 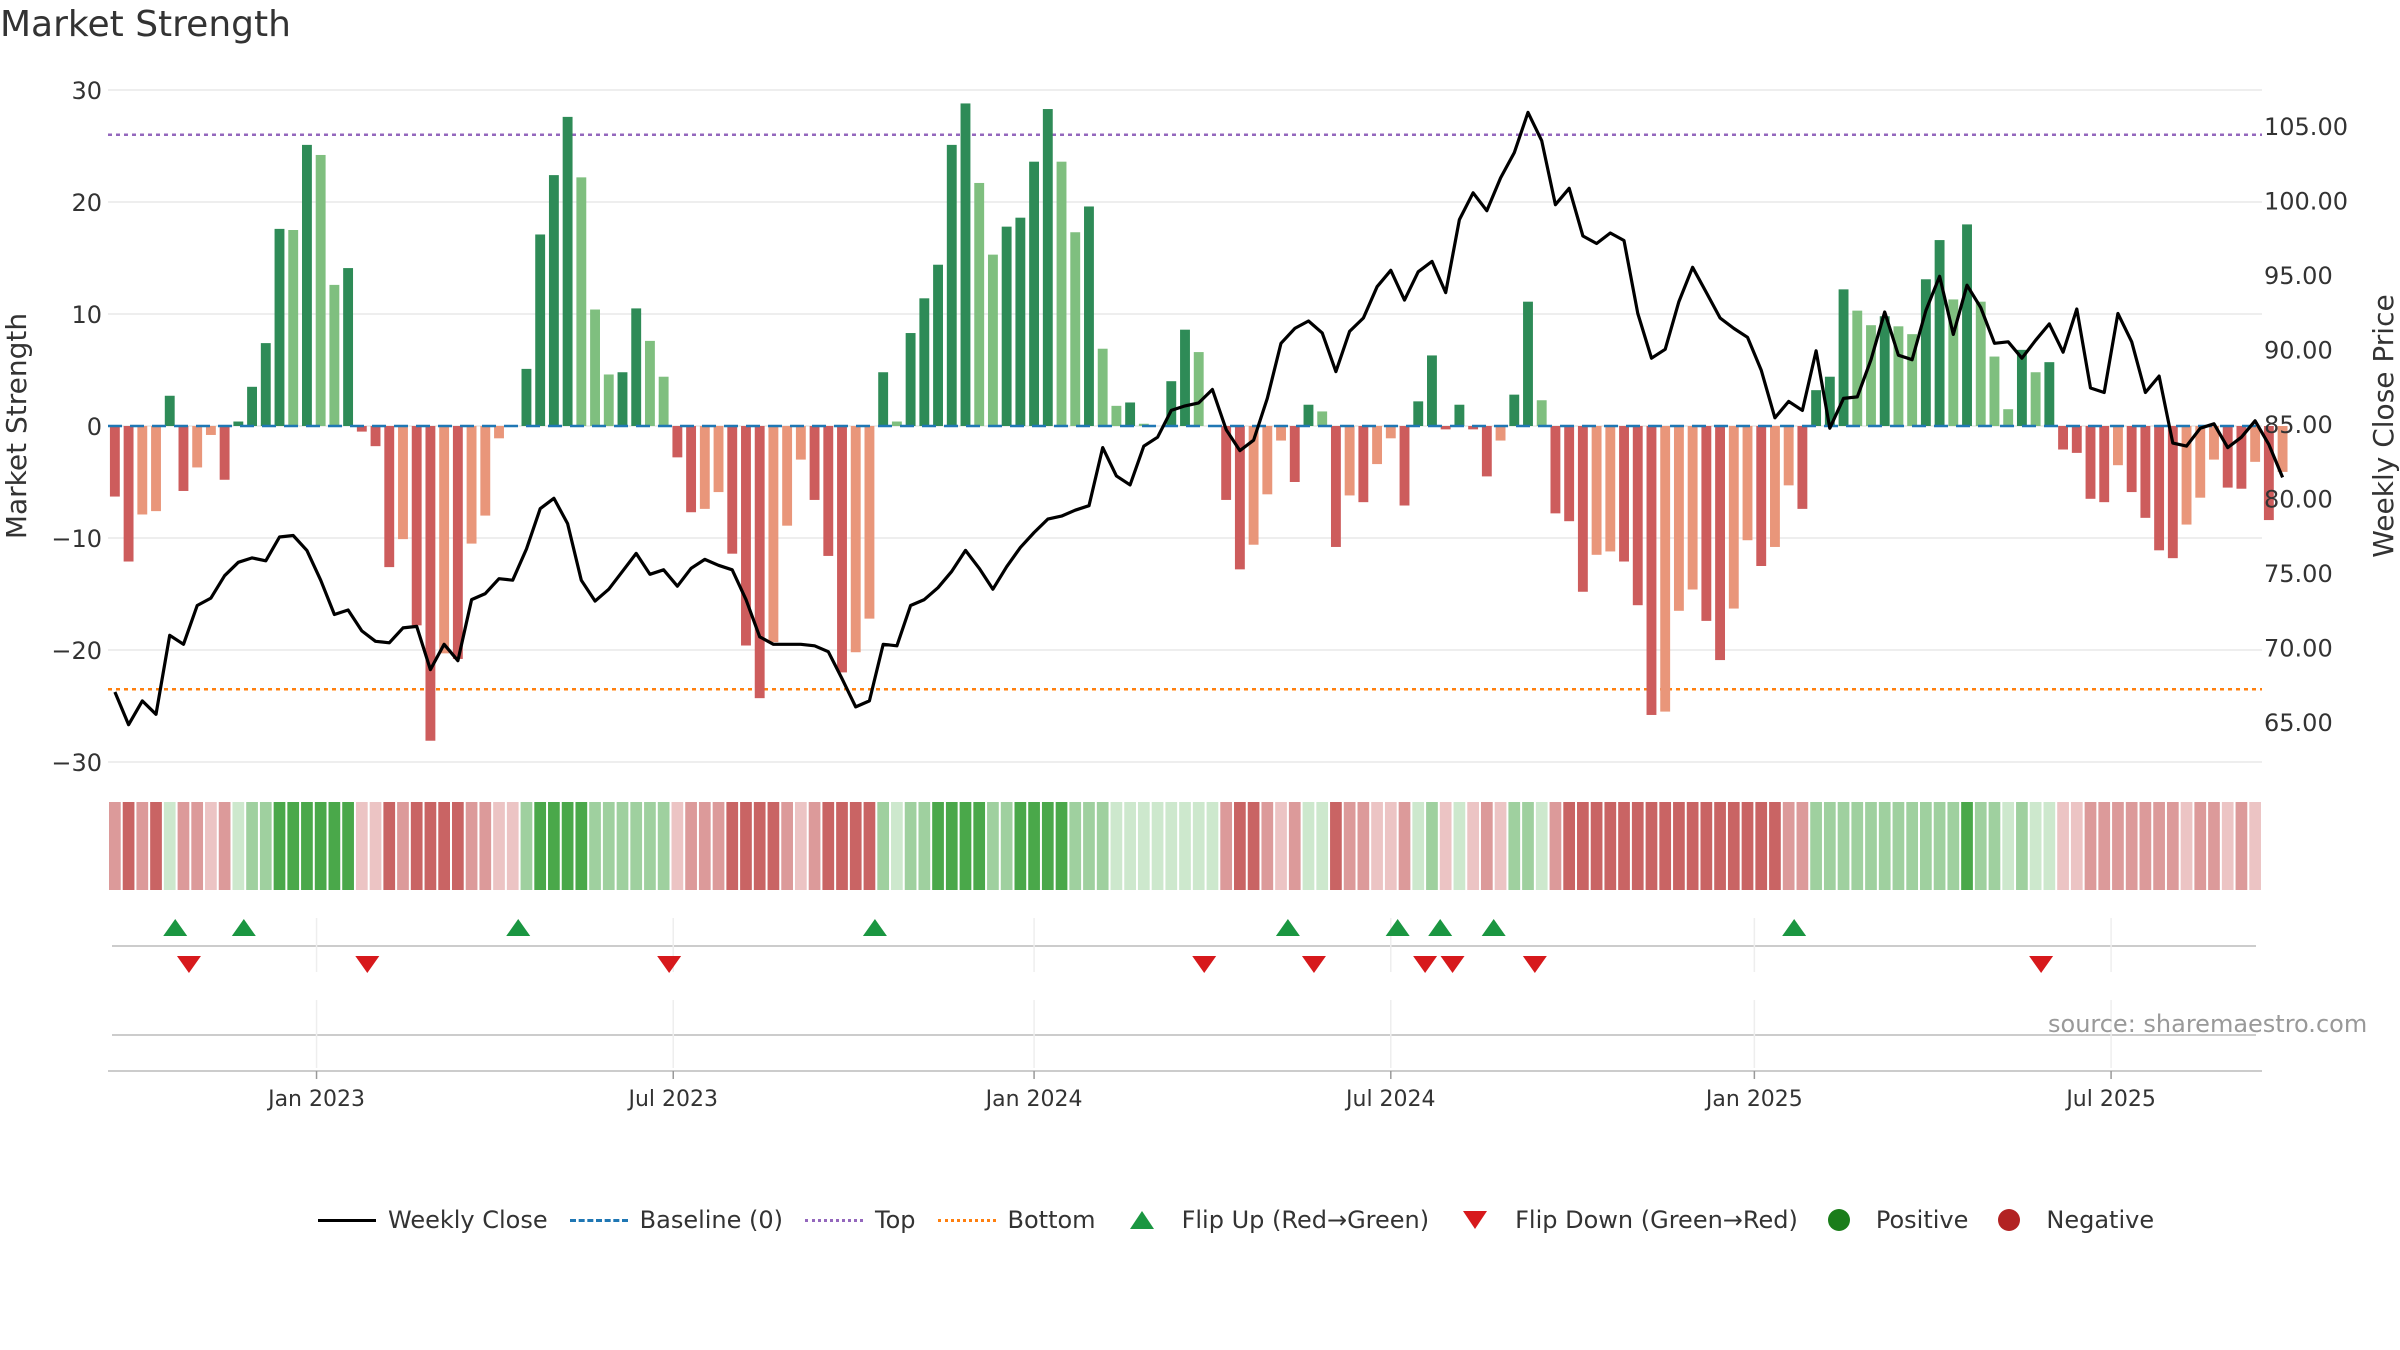 I want to click on legend-negative: Negative, so click(x=2072, y=1220).